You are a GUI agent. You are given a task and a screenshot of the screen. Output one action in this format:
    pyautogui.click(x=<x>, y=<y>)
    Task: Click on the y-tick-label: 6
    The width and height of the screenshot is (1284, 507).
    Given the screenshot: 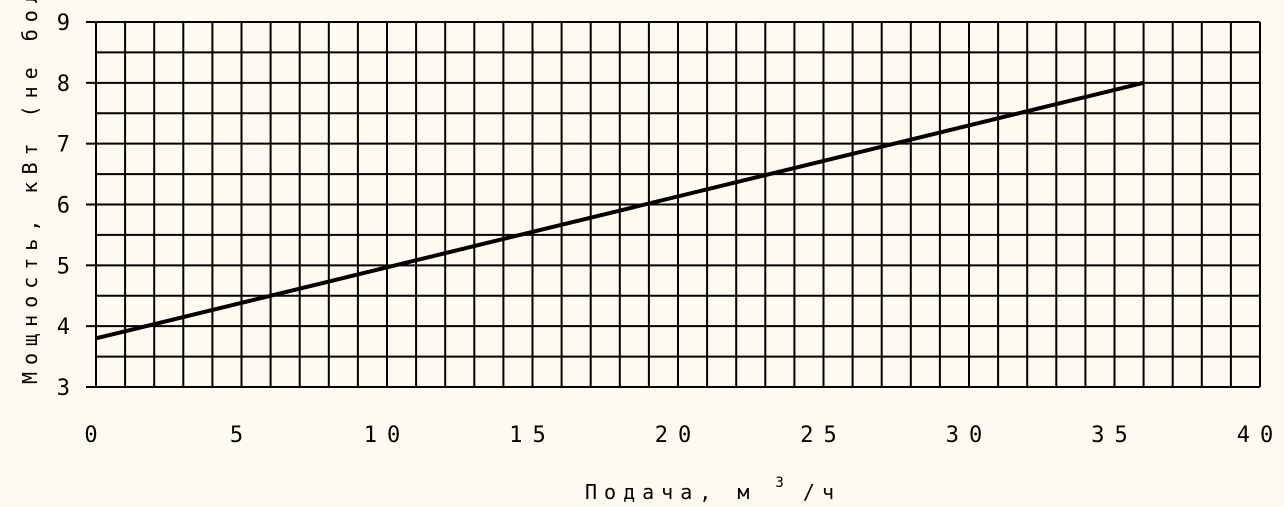 What is the action you would take?
    pyautogui.click(x=63, y=206)
    